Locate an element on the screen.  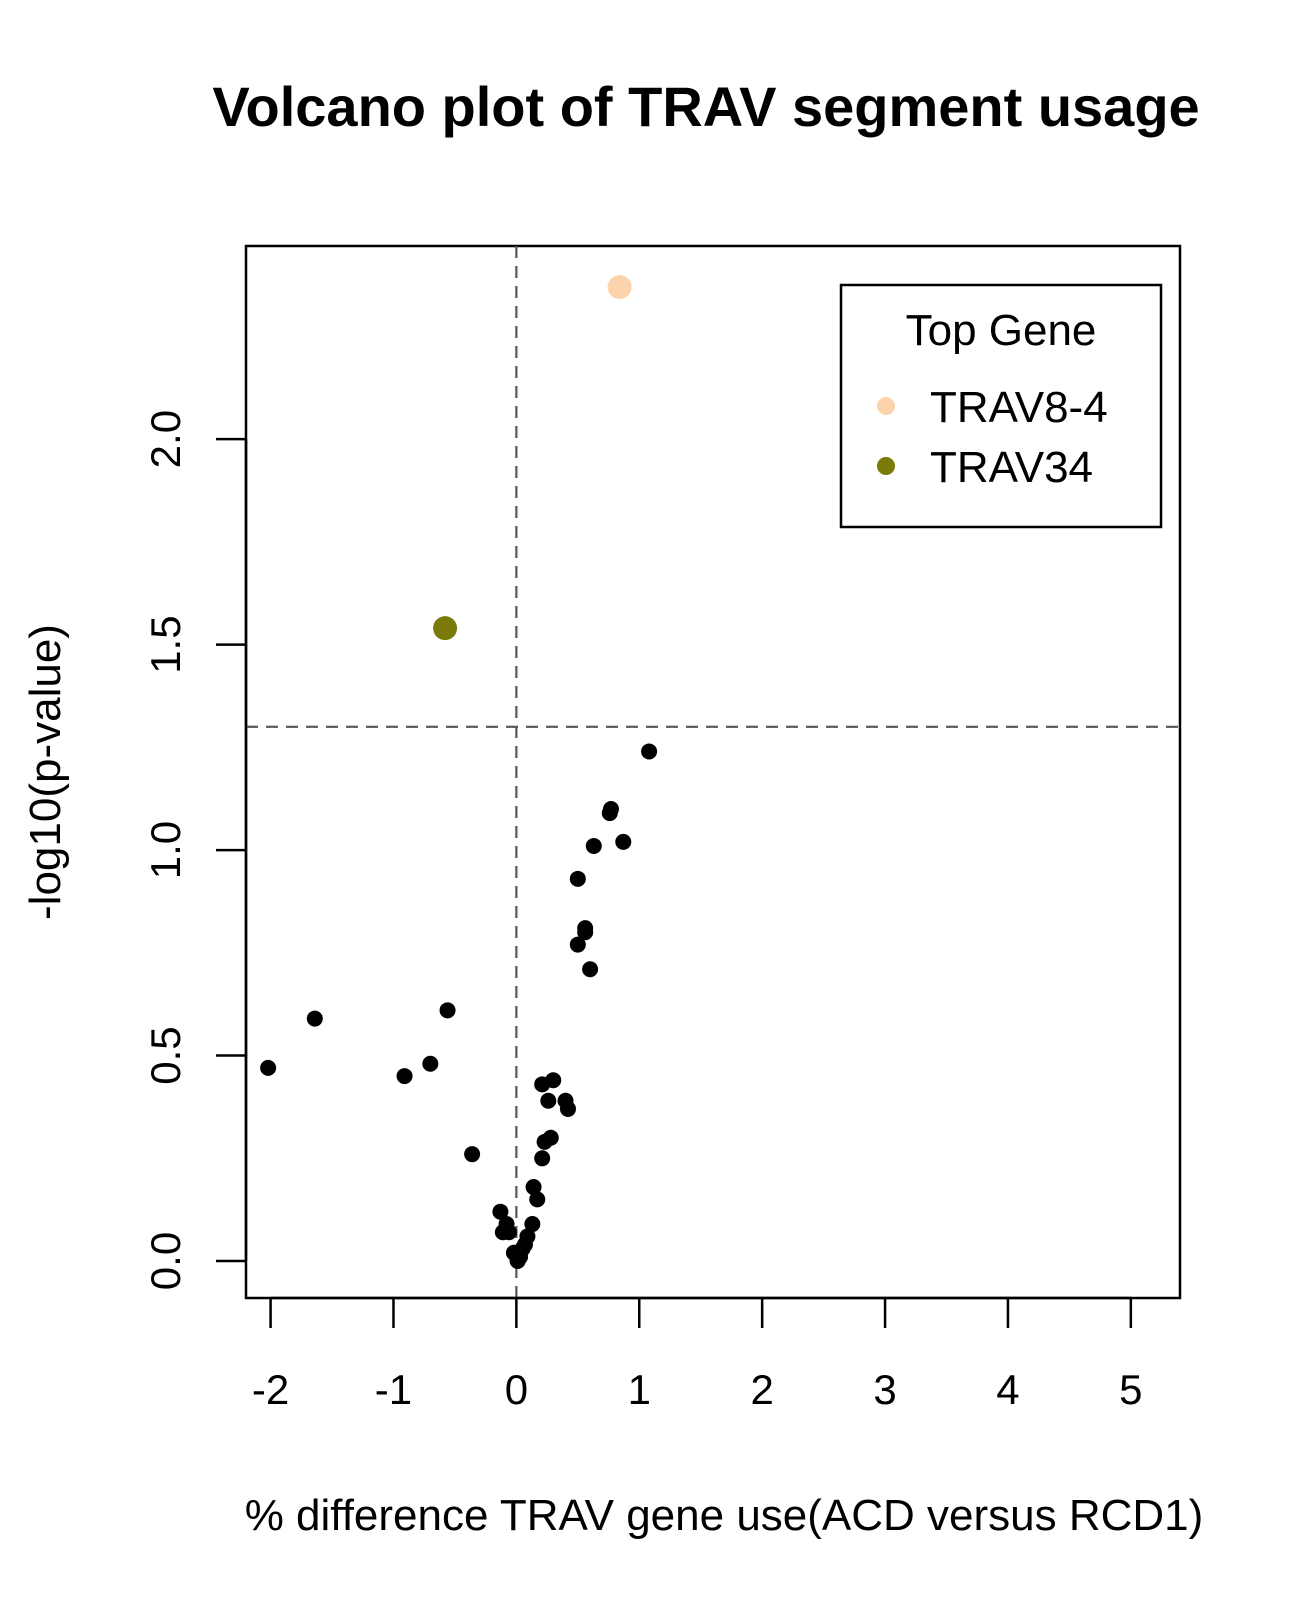
legend-box is located at coordinates (1001, 406).